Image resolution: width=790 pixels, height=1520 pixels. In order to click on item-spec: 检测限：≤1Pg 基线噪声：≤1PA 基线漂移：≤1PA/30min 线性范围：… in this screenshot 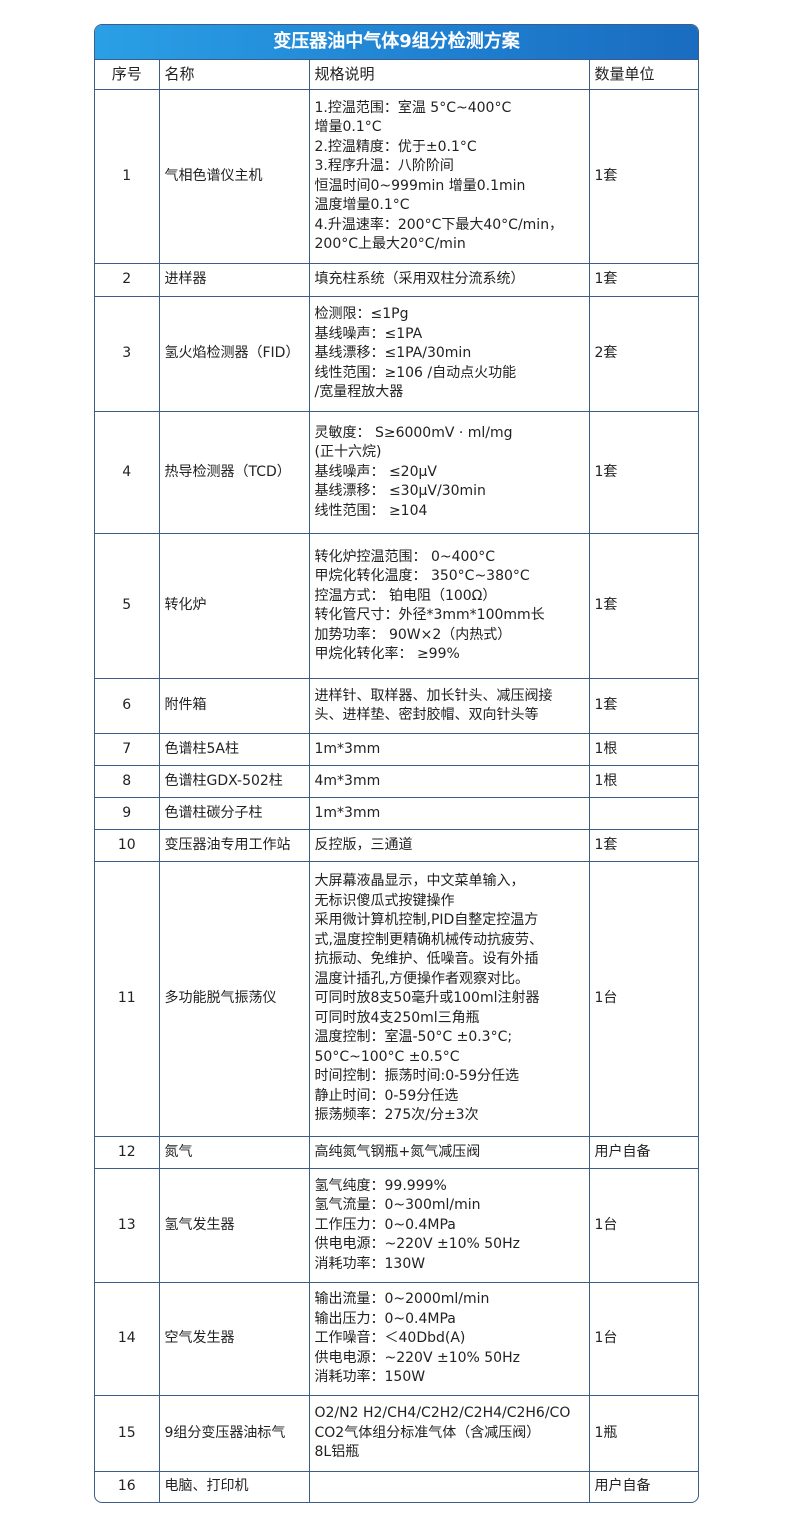, I will do `click(449, 354)`.